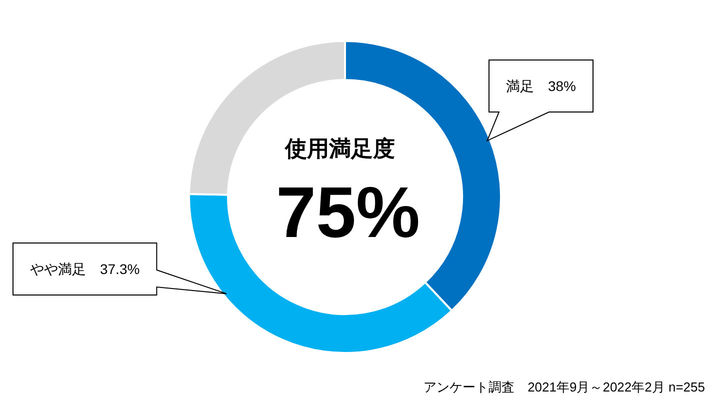 The image size is (715, 411). What do you see at coordinates (541, 86) in the screenshot?
I see `slice-label: 満足 38%` at bounding box center [541, 86].